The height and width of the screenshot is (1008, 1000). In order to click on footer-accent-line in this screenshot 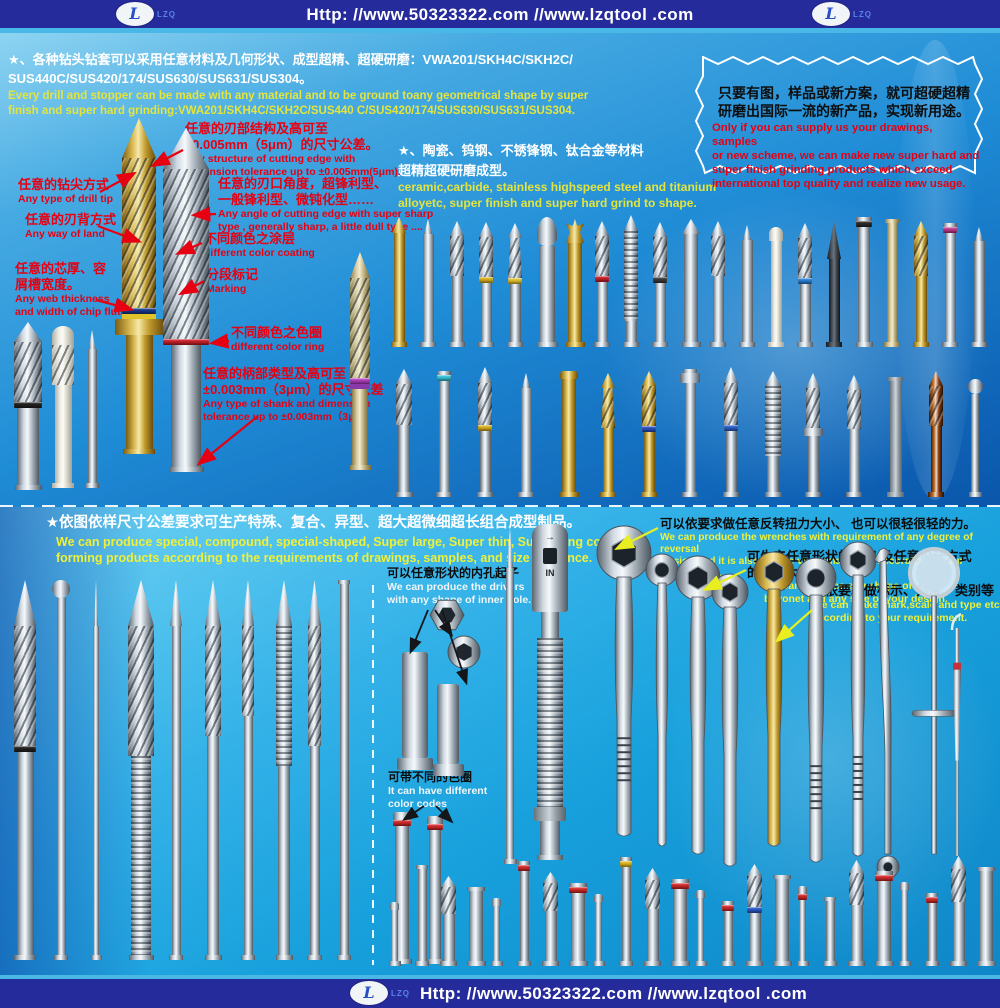, I will do `click(500, 977)`.